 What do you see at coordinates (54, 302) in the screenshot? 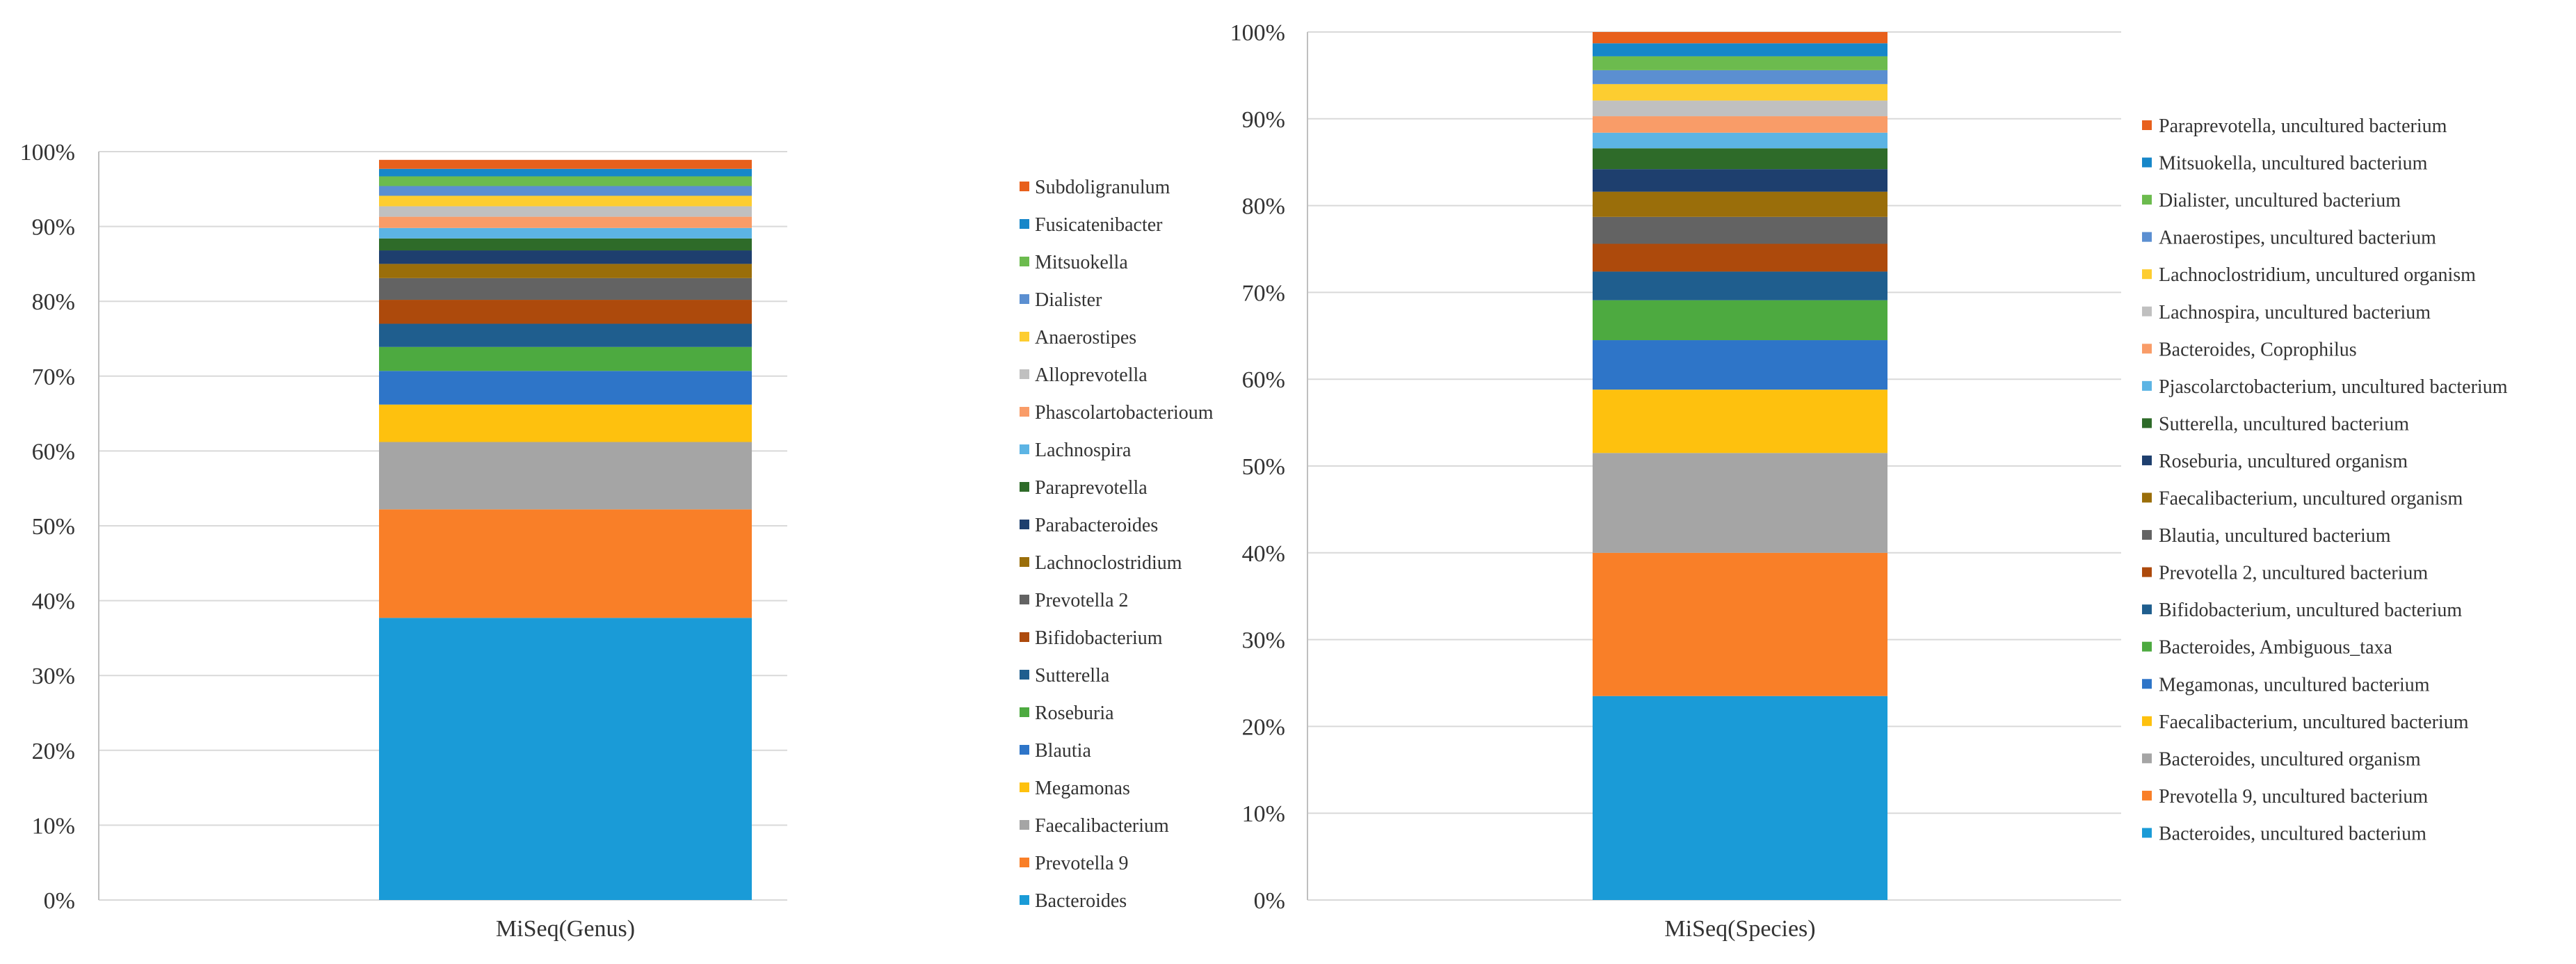
I see `genus-y-tick-label: 80%` at bounding box center [54, 302].